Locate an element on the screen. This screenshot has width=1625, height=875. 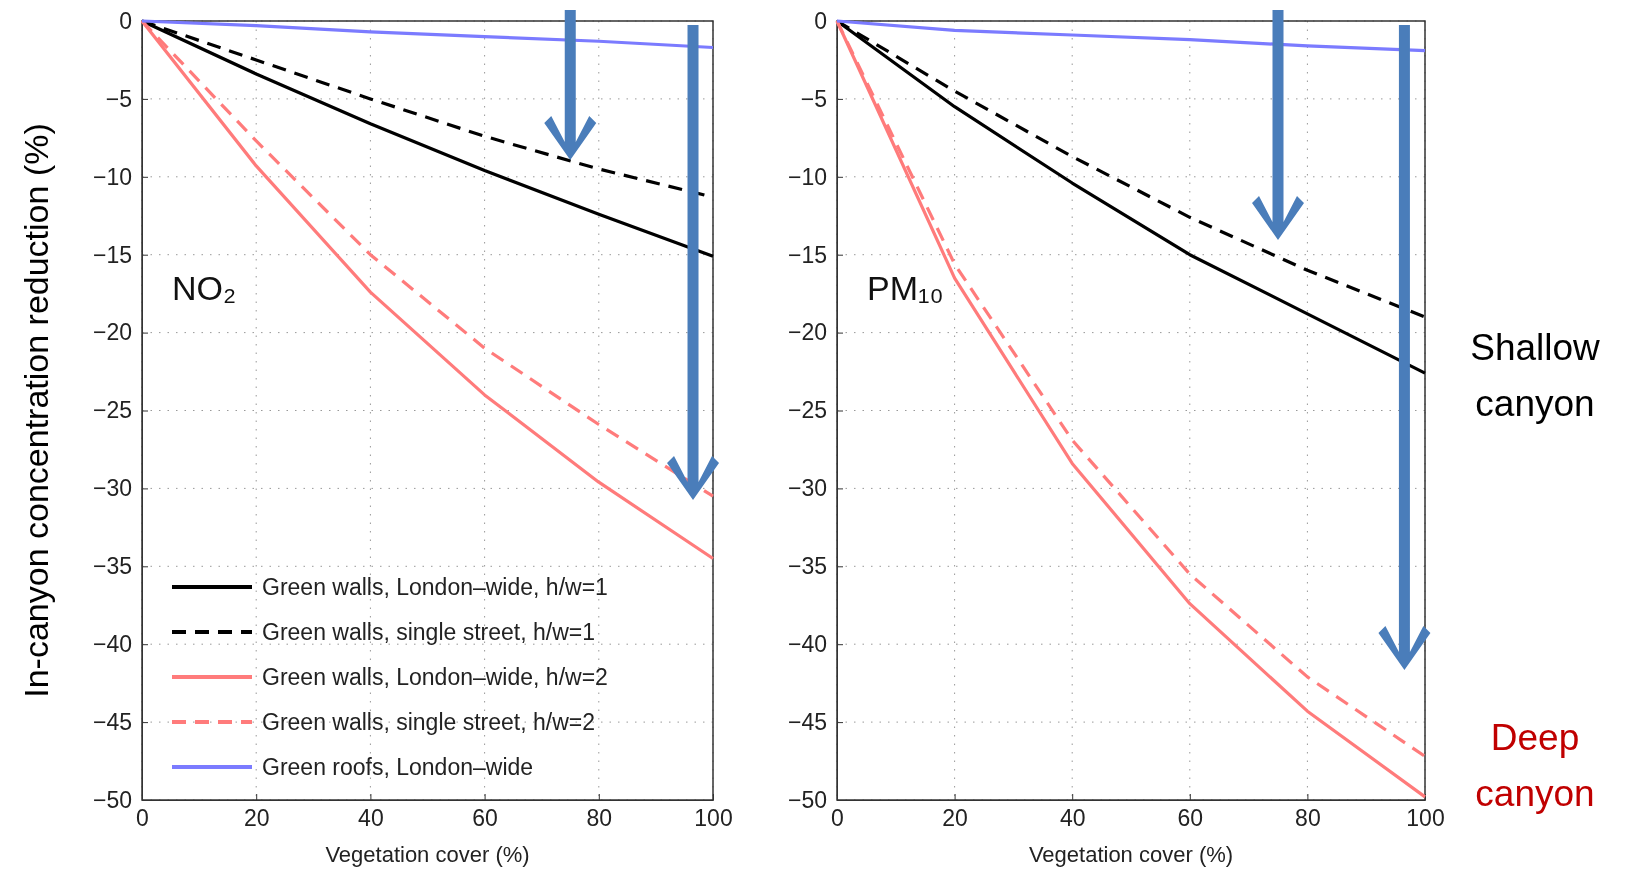
legend-label: Green roofs, London–wide is located at coordinates (398, 767).